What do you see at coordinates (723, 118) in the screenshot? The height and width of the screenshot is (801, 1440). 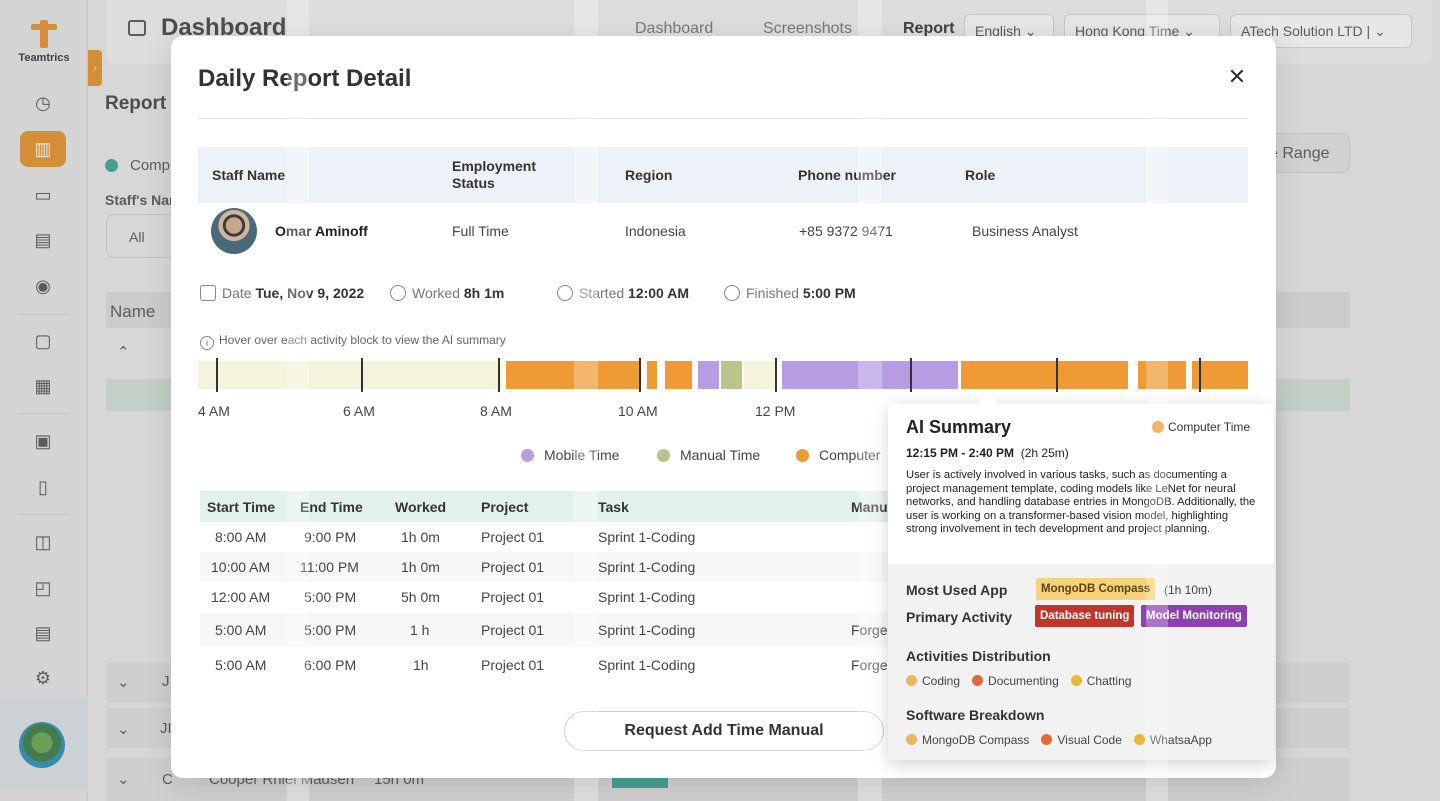 I see `divider` at bounding box center [723, 118].